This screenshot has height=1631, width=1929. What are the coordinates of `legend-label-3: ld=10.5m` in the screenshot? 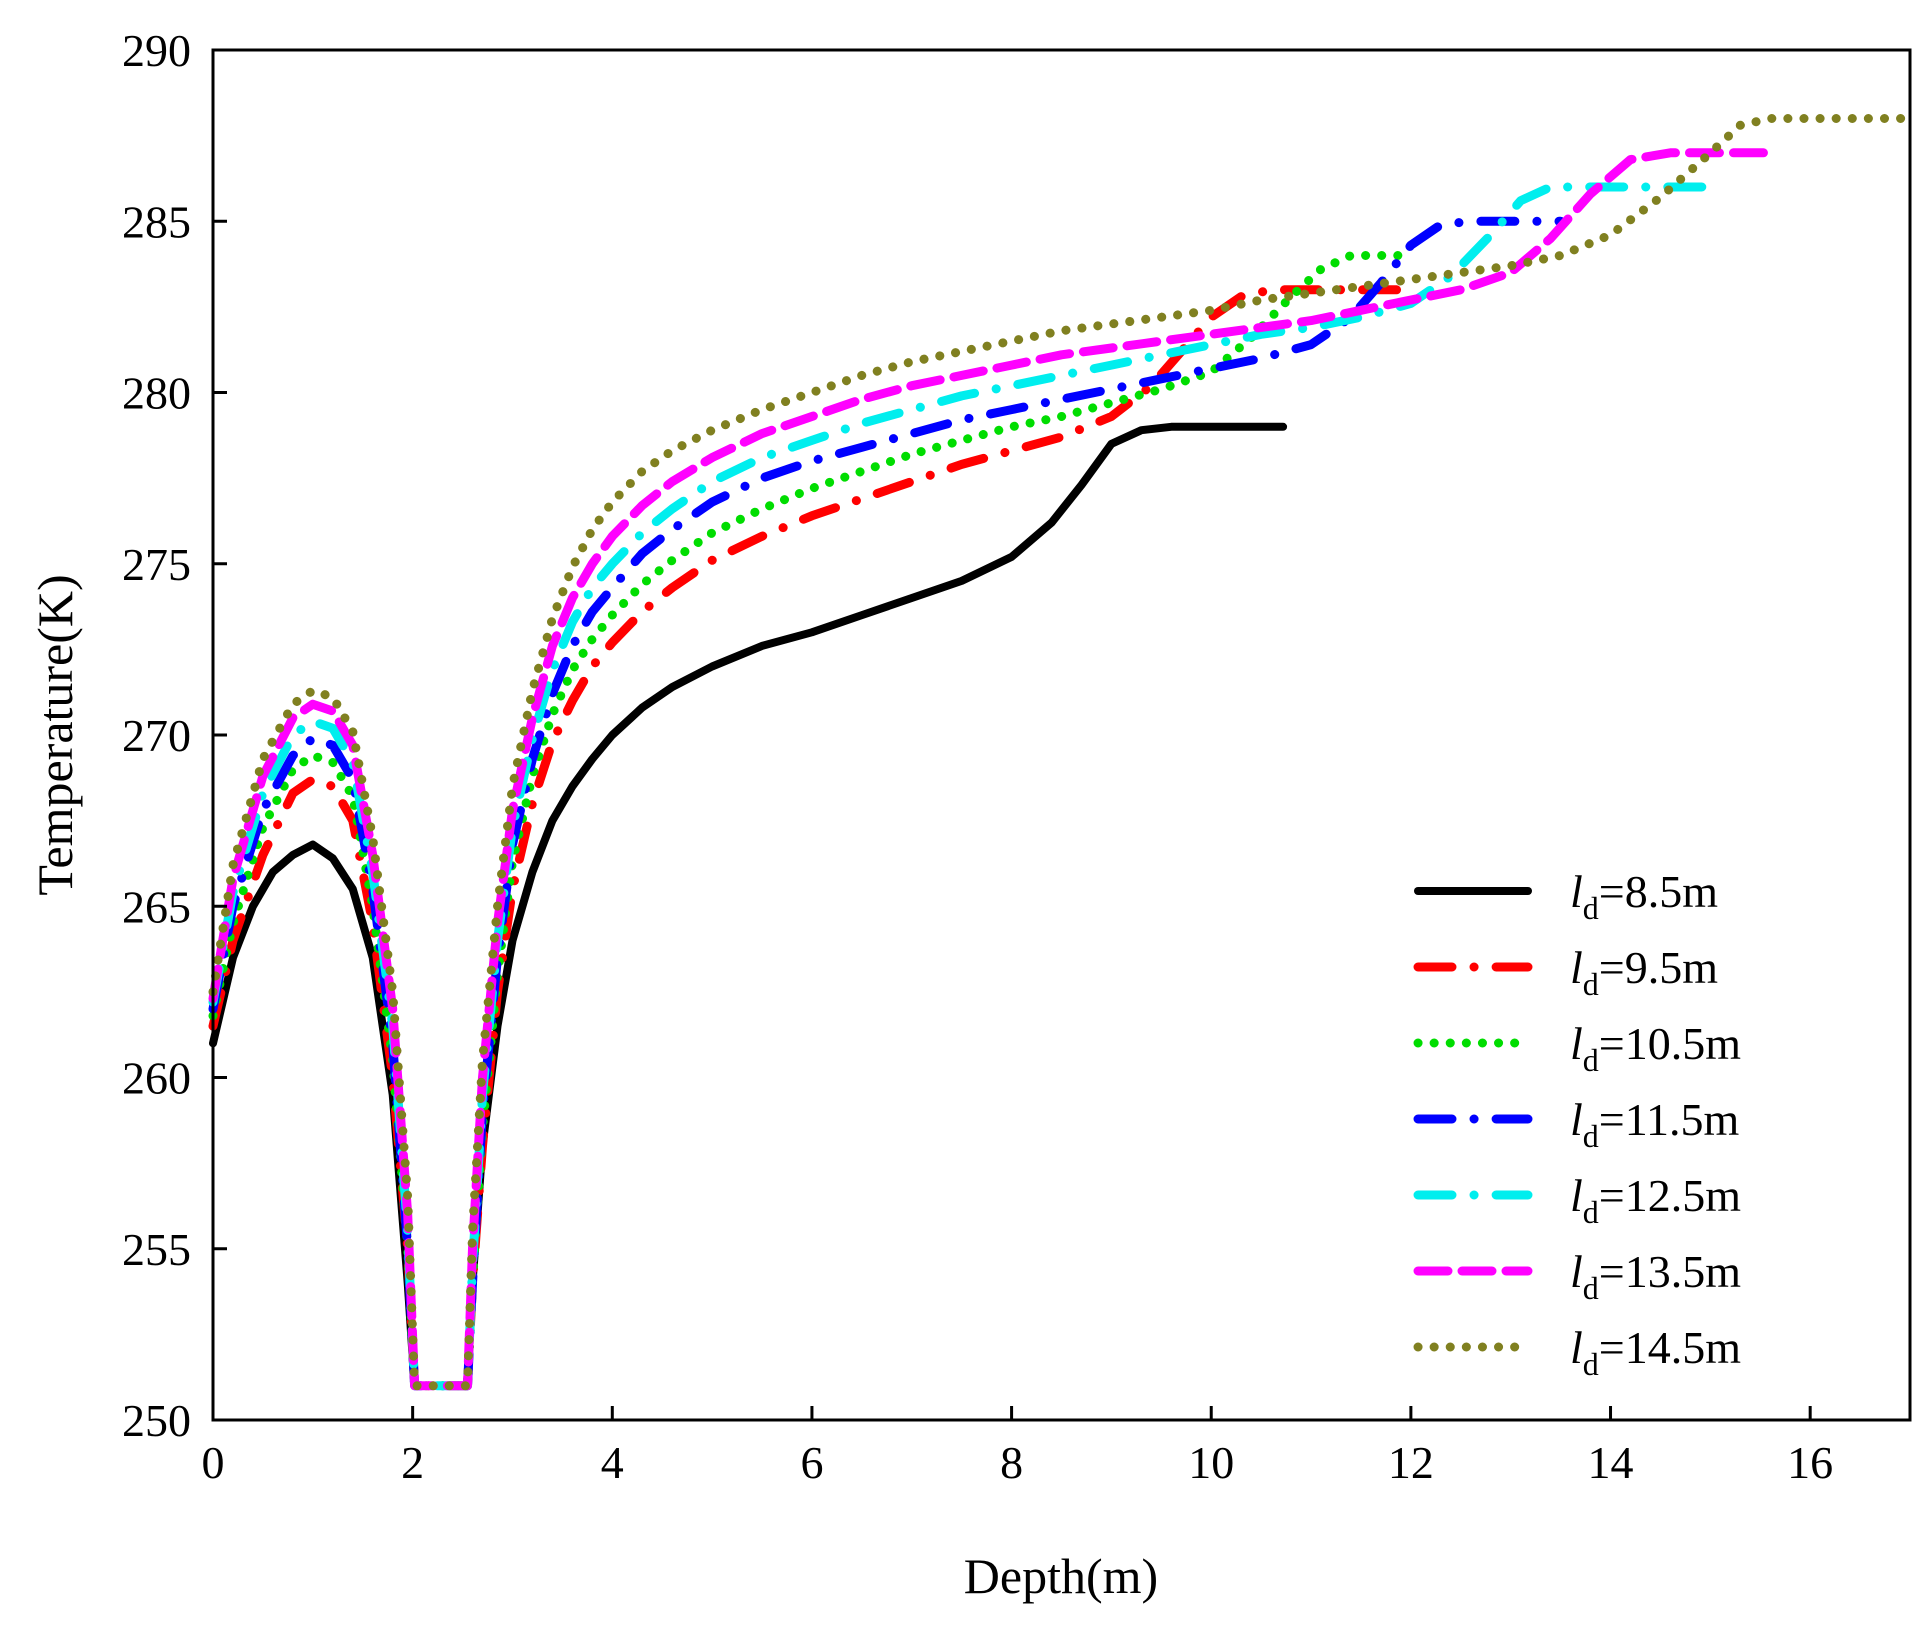 It's located at (1655, 1048).